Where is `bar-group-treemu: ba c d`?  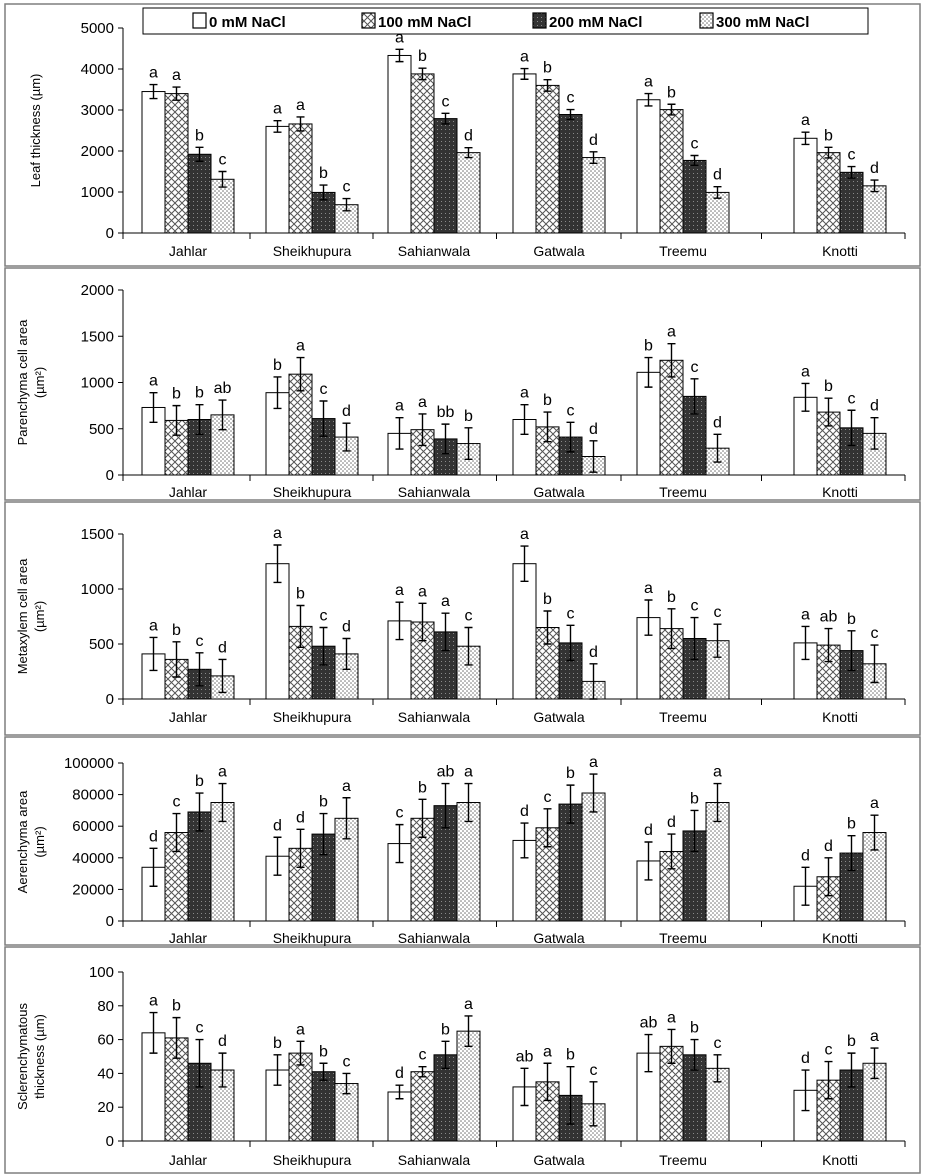 bar-group-treemu: ba c d is located at coordinates (683, 400).